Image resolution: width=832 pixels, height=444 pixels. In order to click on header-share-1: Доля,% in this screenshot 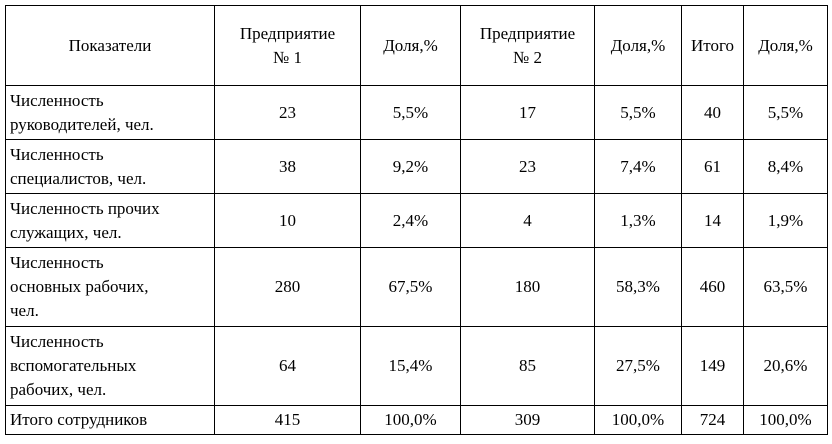, I will do `click(410, 45)`.